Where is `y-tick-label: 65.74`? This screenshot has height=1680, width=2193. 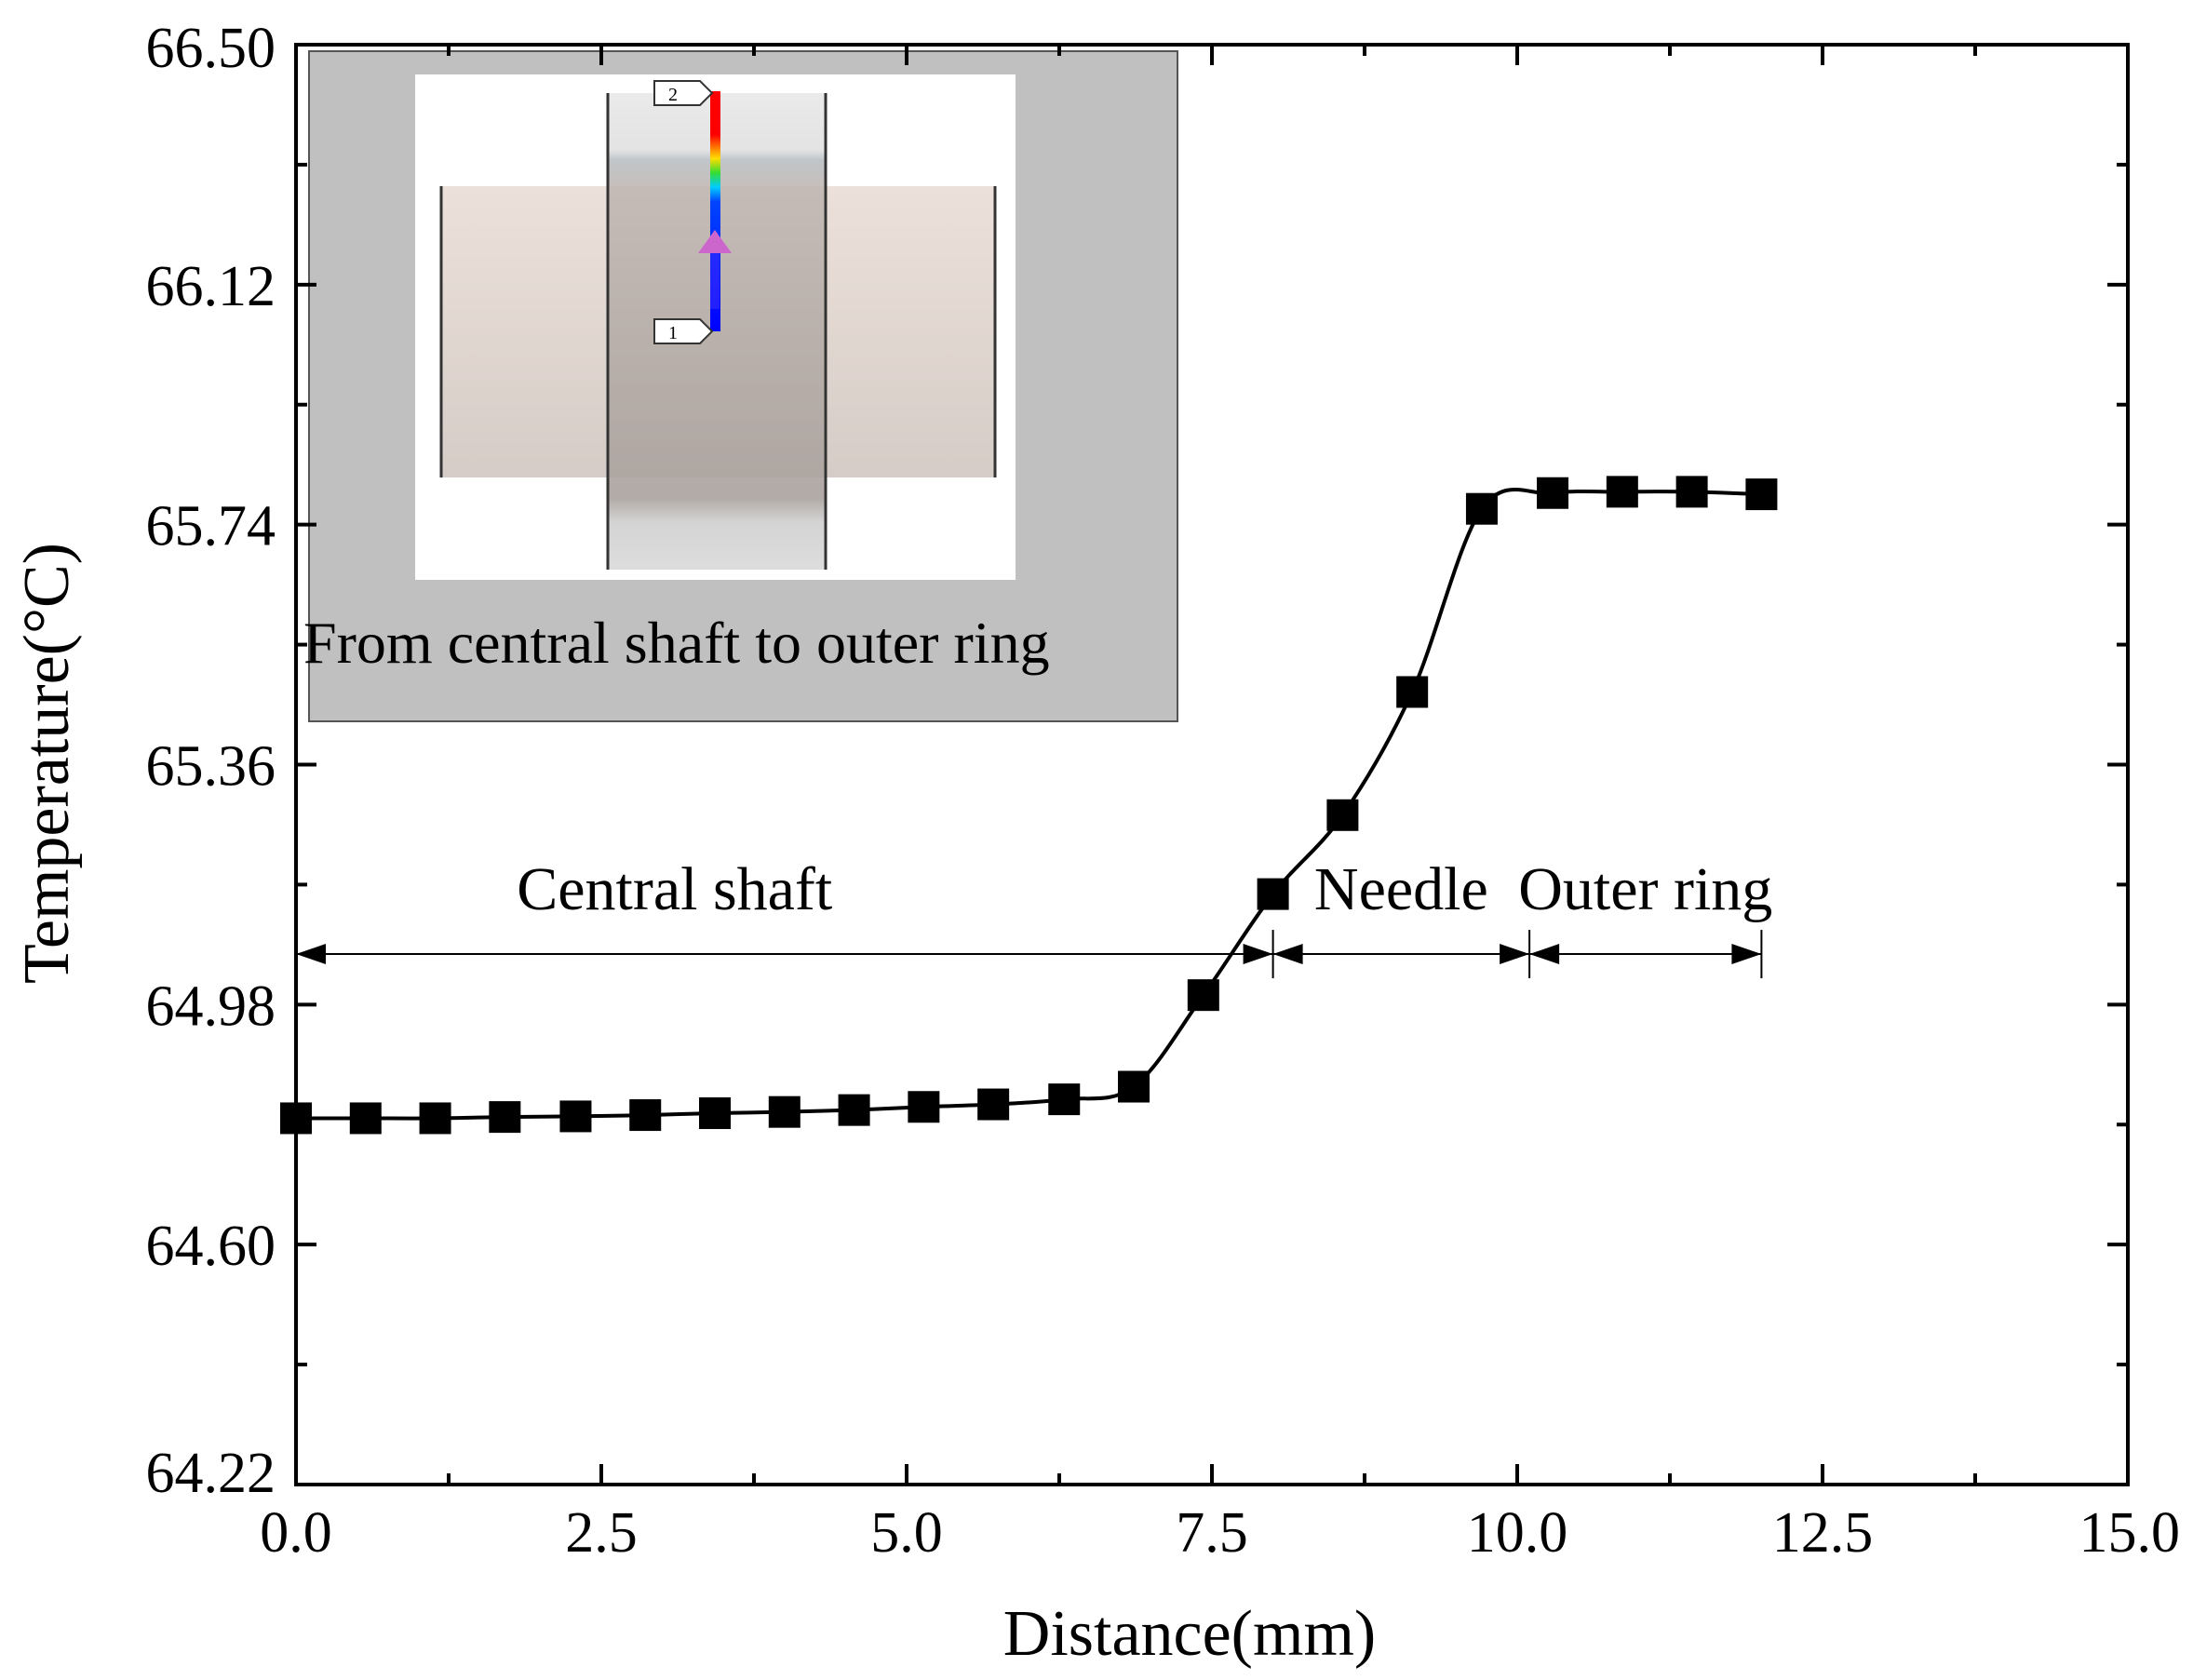
y-tick-label: 65.74 is located at coordinates (211, 526).